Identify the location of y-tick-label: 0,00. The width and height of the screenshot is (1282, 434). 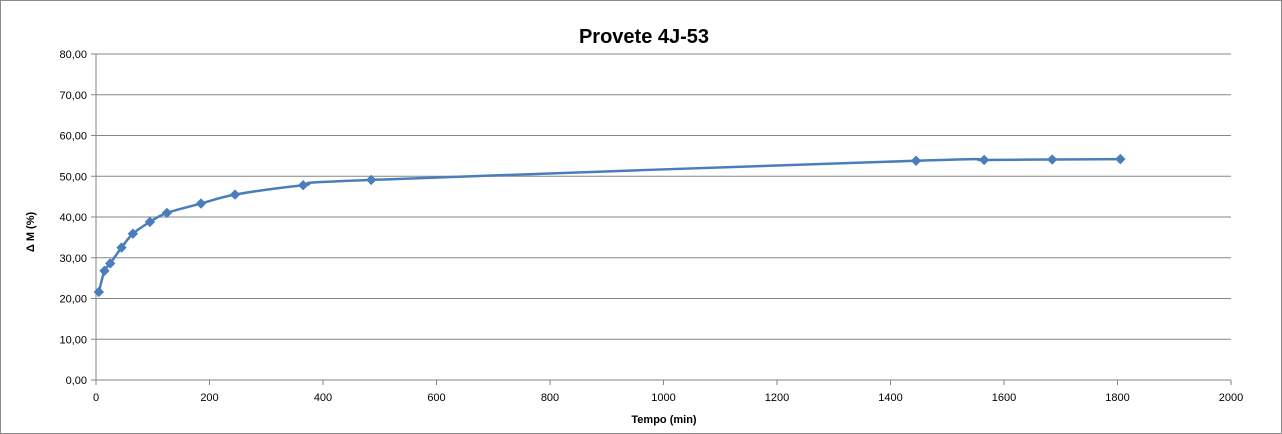
(76, 381).